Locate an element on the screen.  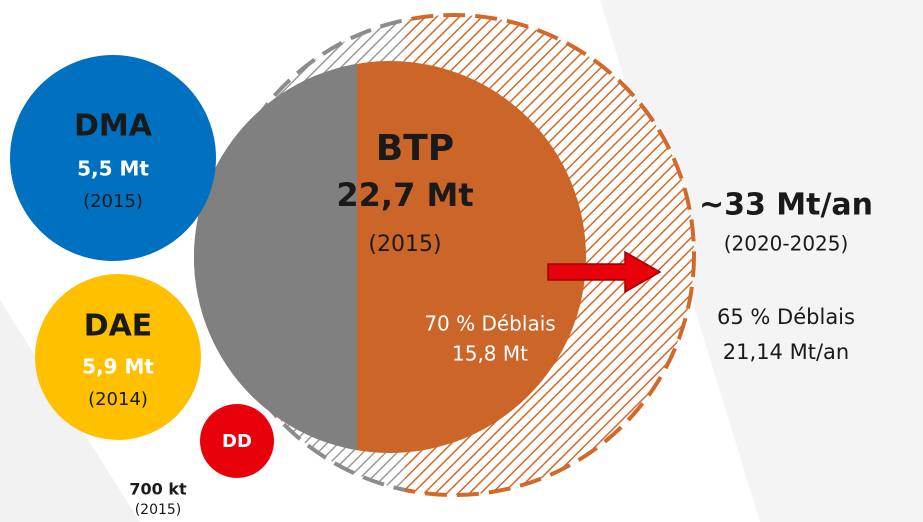
btp-other-part is located at coordinates (275, 257).